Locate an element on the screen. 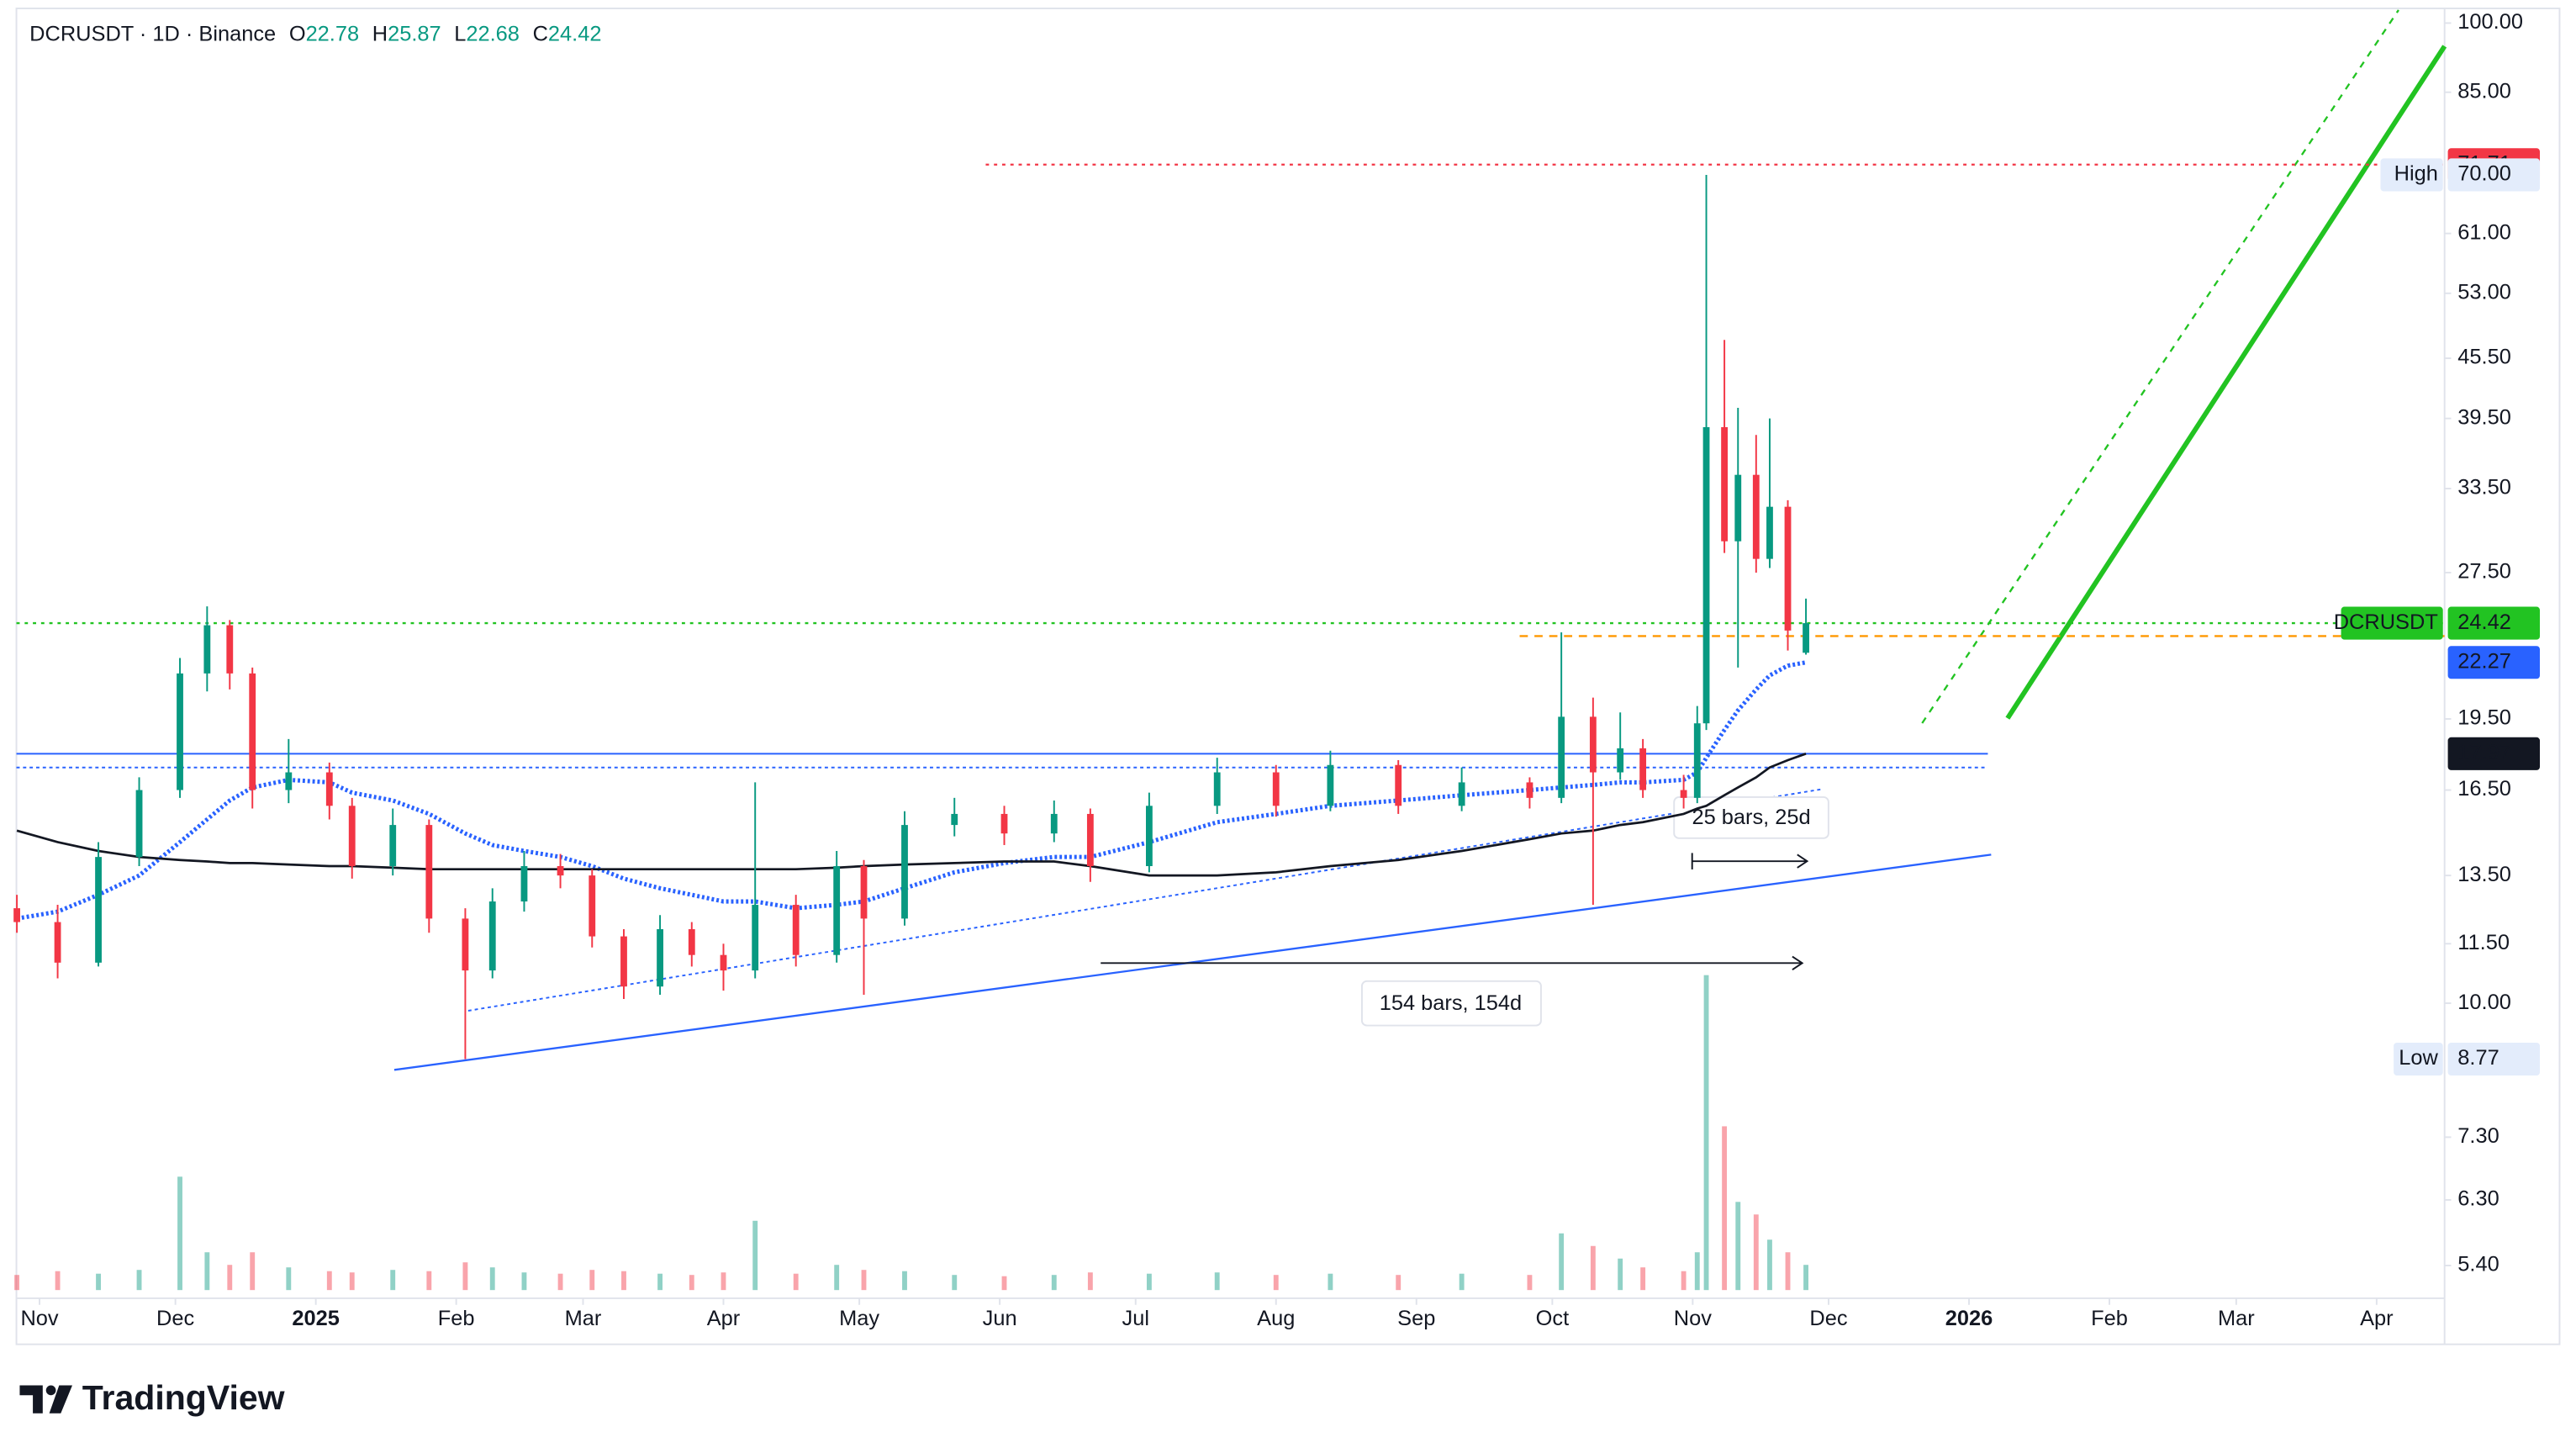 This screenshot has height=1448, width=2576. price-label: 17.97 is located at coordinates (2484, 752).